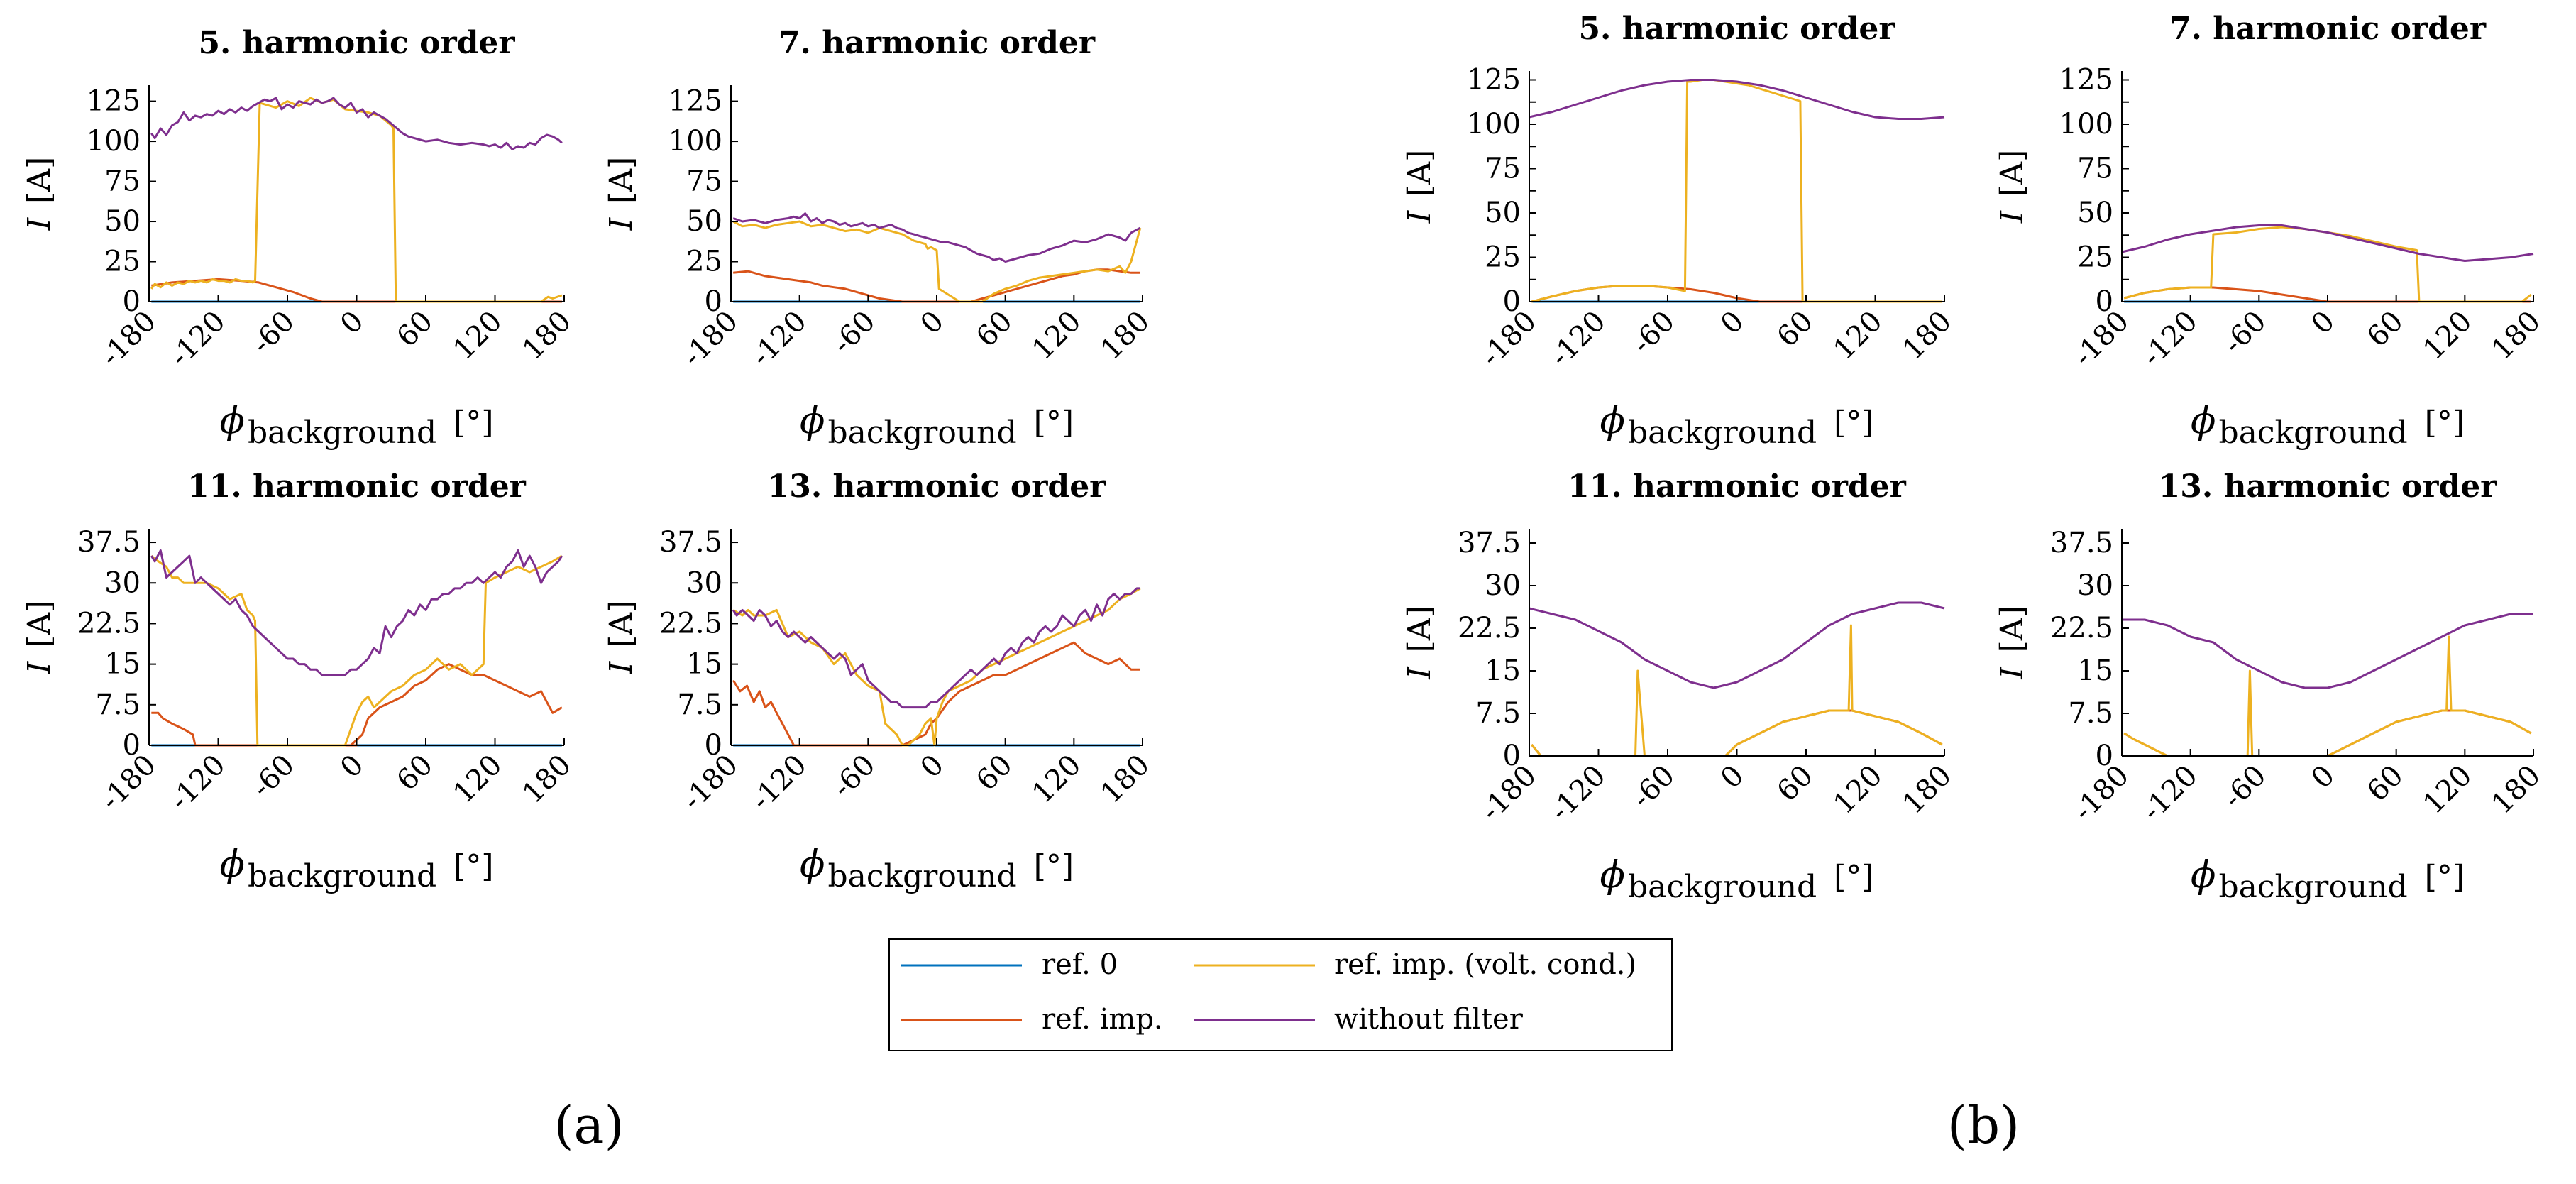 This screenshot has height=1184, width=2576. Describe the element at coordinates (1080, 964) in the screenshot. I see `legend-label-ref0: ref. 0` at that location.